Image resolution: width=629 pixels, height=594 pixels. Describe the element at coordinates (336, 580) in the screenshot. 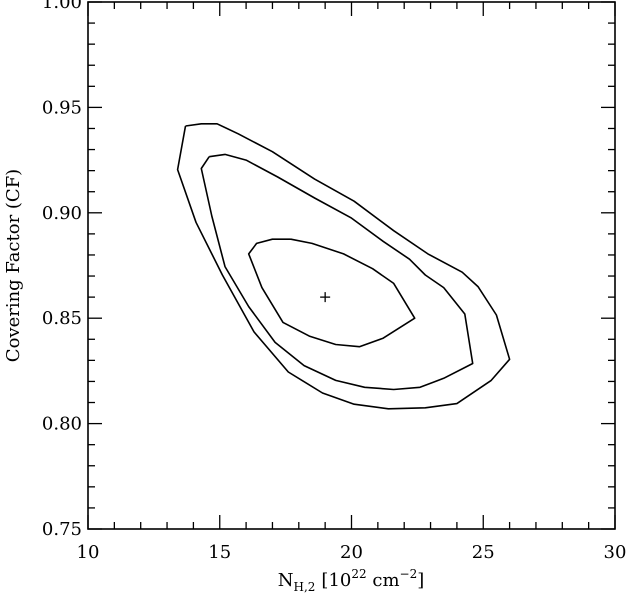

I see `x-axis-title-bracket-open: [10` at that location.